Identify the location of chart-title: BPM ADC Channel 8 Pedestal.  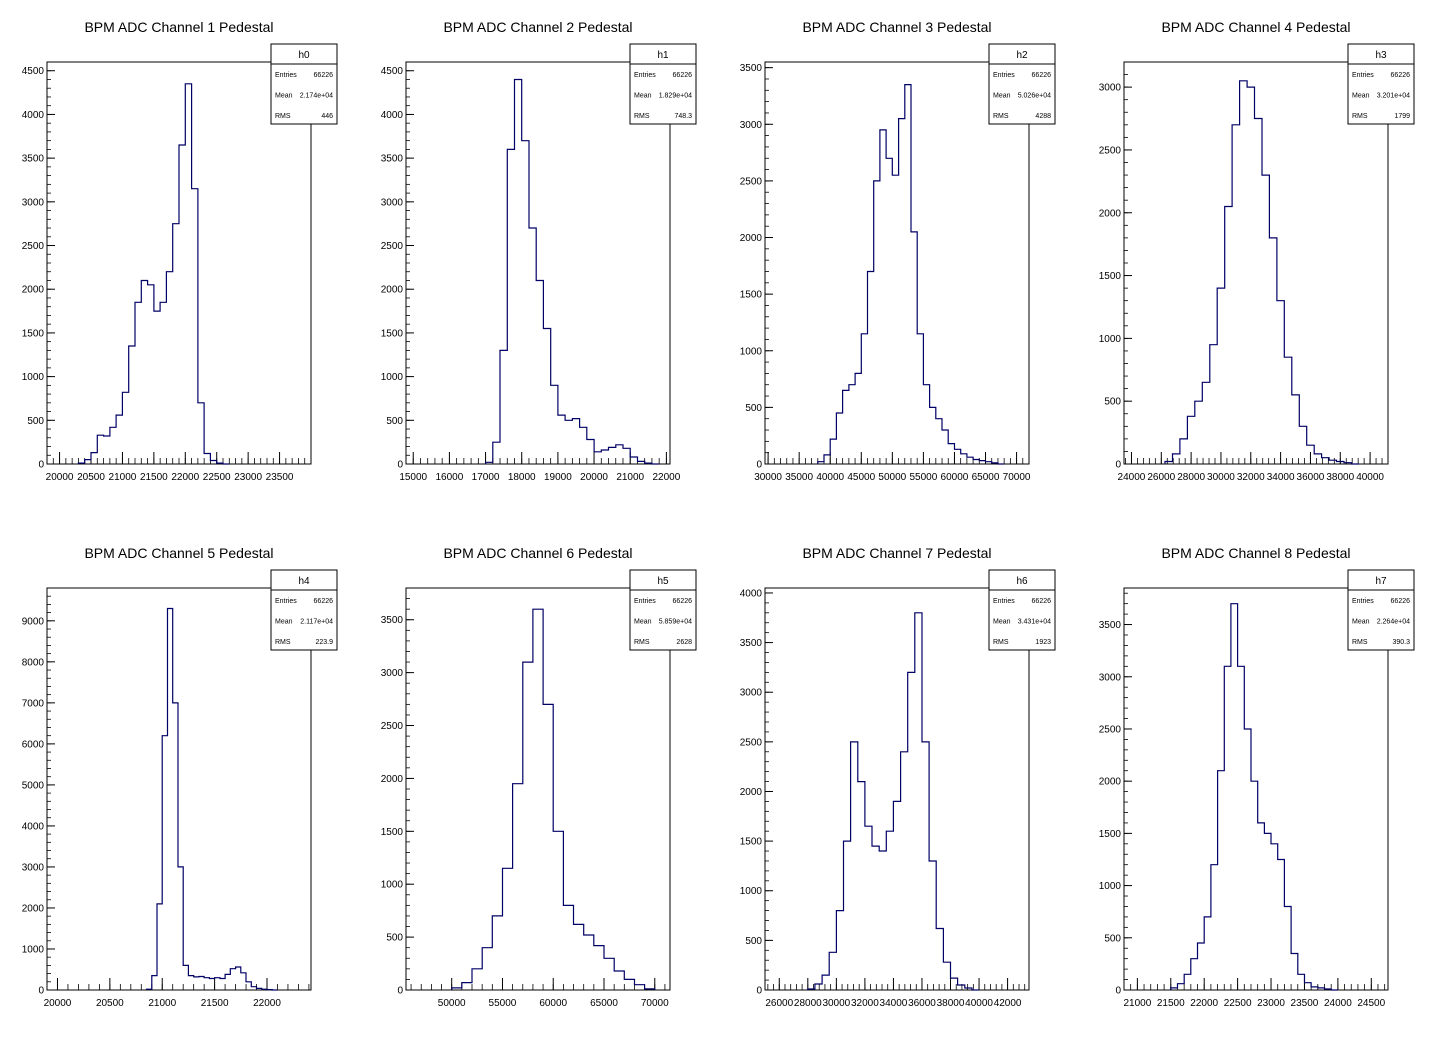
(1255, 553).